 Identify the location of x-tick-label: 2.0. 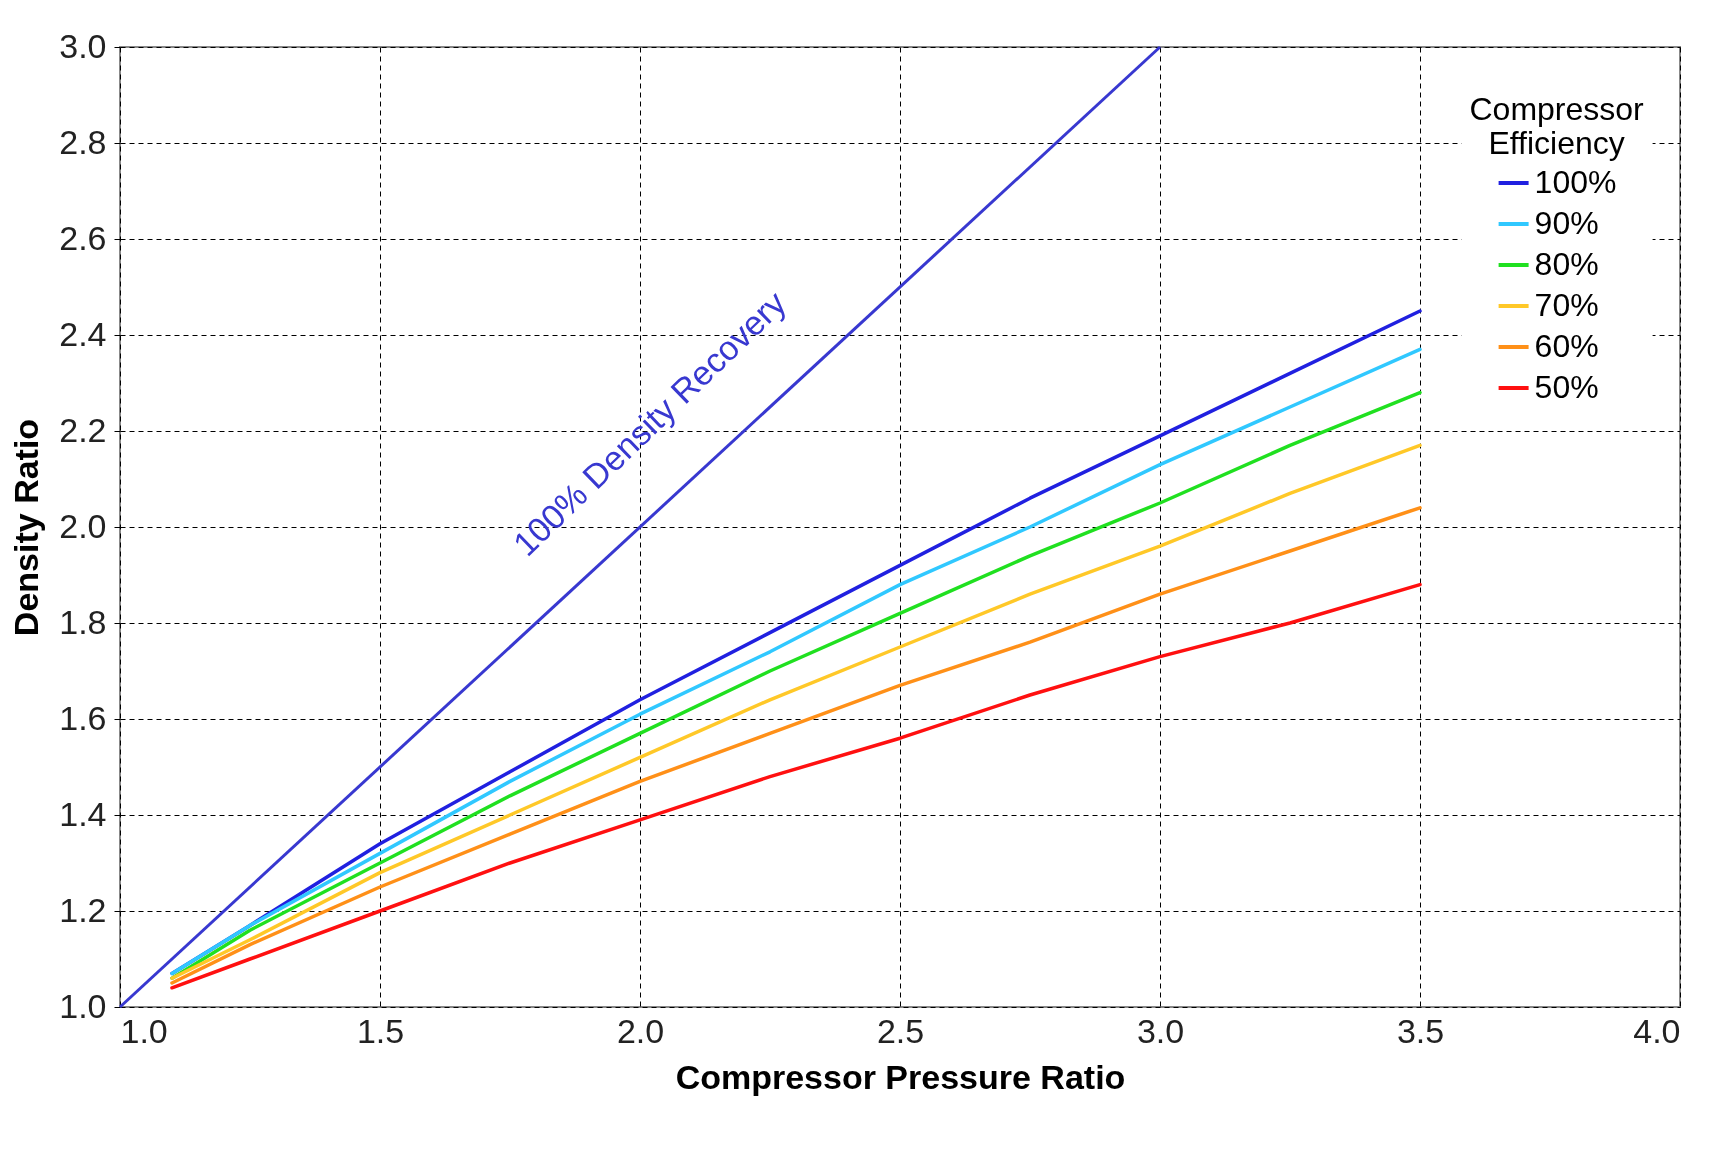
(640, 1030).